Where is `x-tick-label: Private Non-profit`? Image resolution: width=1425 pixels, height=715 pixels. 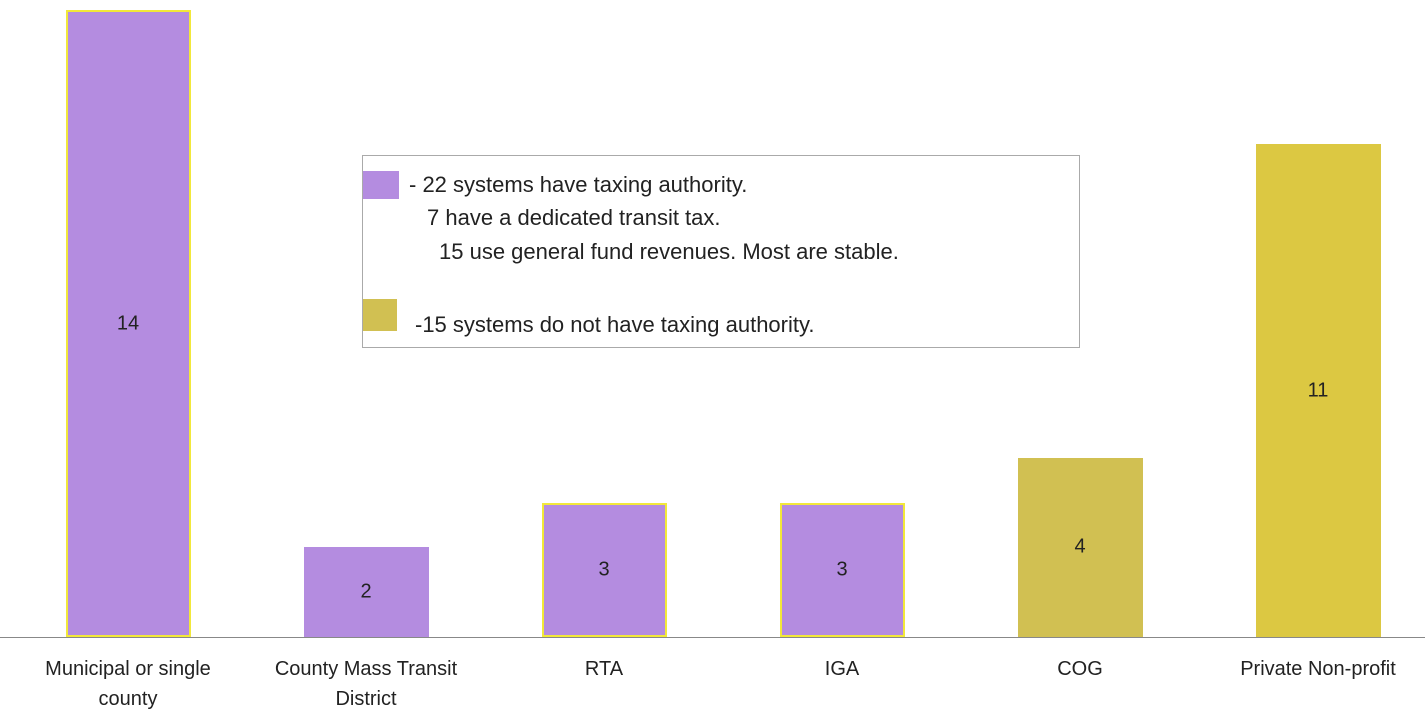 x-tick-label: Private Non-profit is located at coordinates (1318, 669).